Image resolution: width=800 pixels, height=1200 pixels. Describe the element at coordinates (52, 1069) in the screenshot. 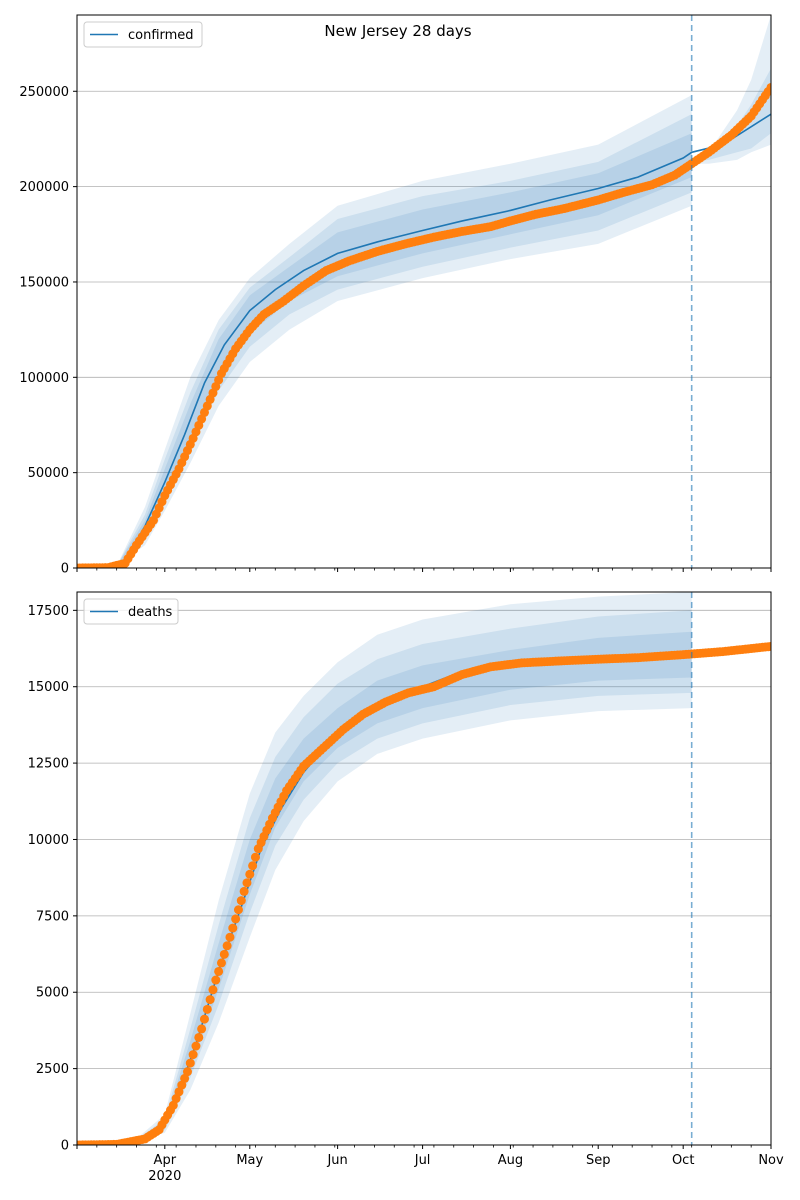

I see `y-tick-label: 2500` at that location.